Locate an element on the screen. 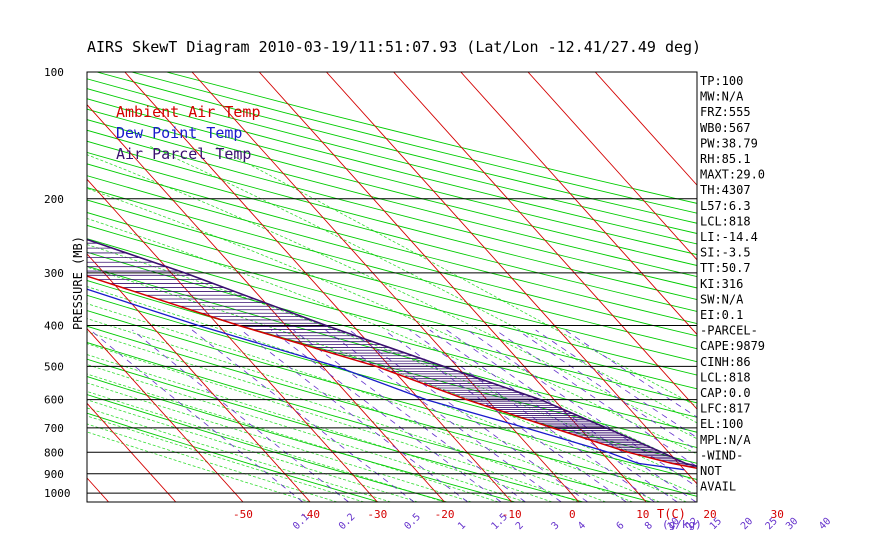 This screenshot has height=560, width=870. stat-line: EL:100 is located at coordinates (721, 424).